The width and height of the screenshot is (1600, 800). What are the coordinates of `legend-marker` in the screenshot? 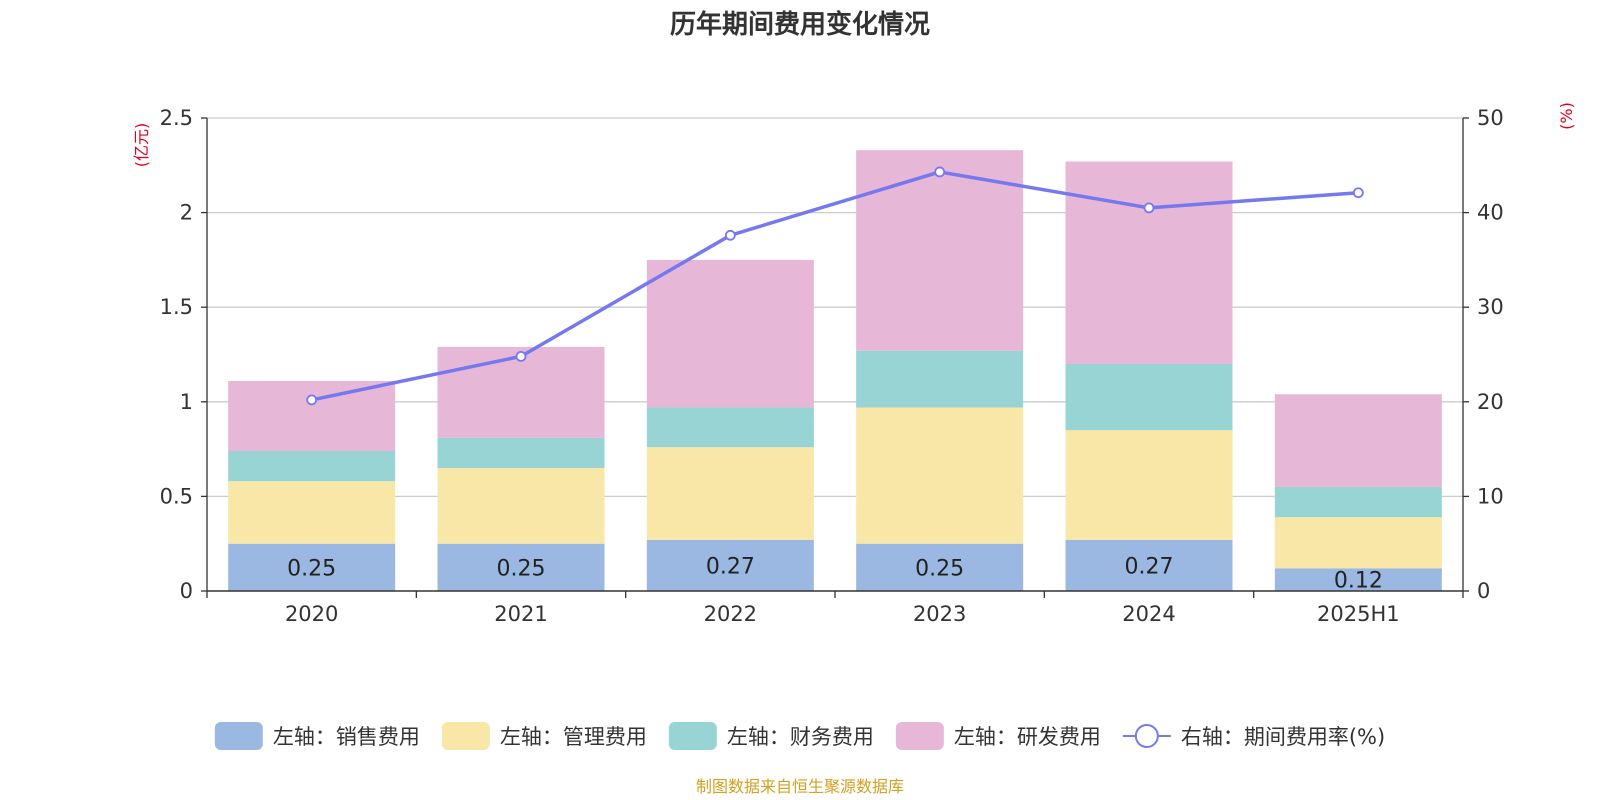 It's located at (1146, 736).